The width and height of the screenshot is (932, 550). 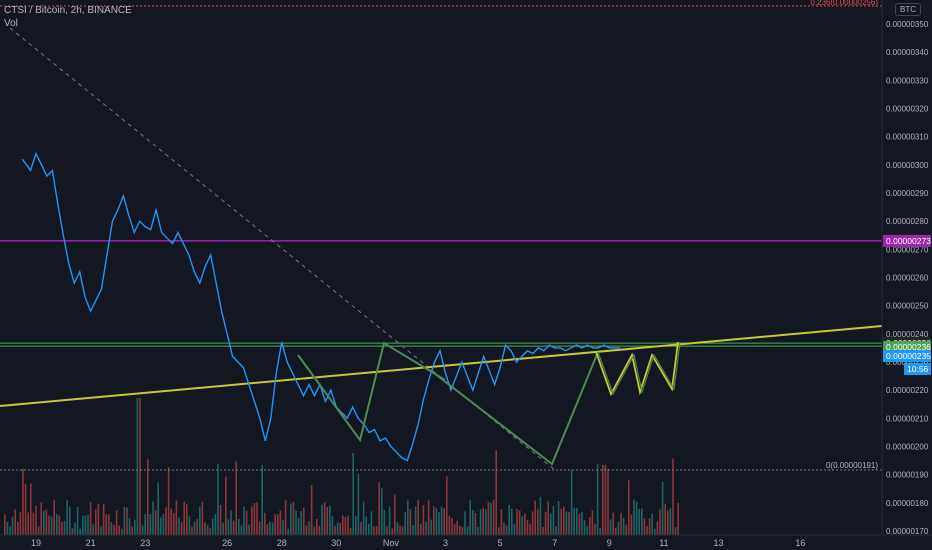 What do you see at coordinates (908, 9) in the screenshot?
I see `currency-badge: BTC` at bounding box center [908, 9].